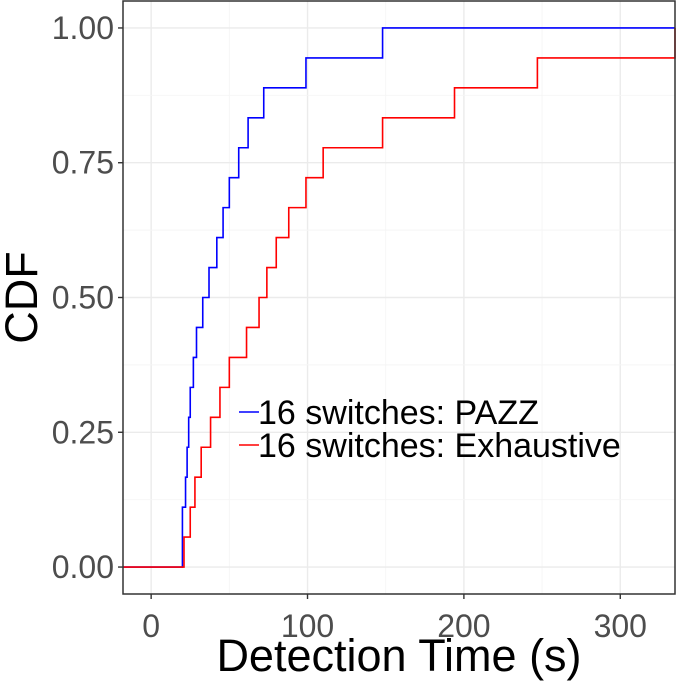 This screenshot has height=681, width=676. Describe the element at coordinates (620, 626) in the screenshot. I see `x-tick-label: 300` at that location.